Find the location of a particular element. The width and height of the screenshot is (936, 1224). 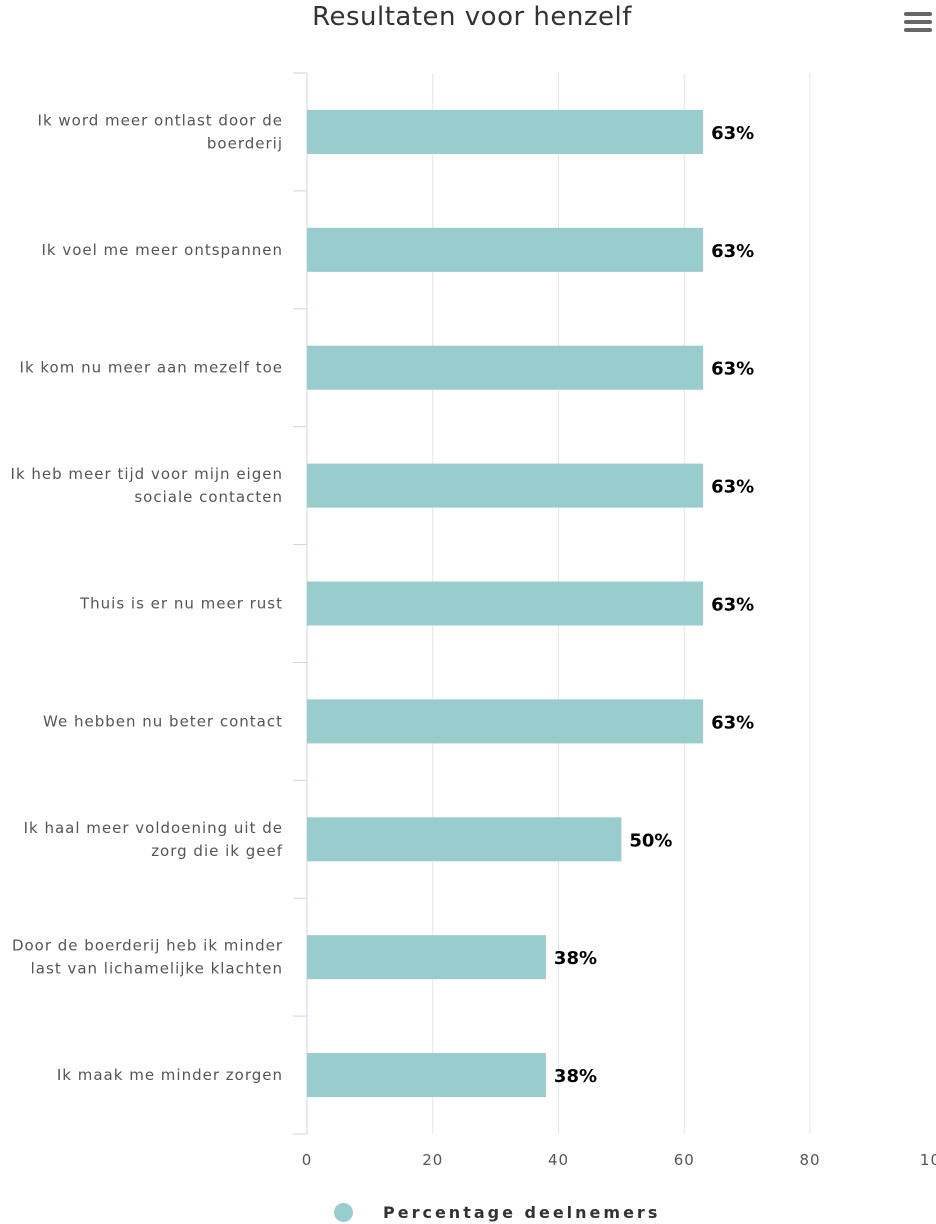

legend-item: Percentage deelnemers is located at coordinates (497, 1212).